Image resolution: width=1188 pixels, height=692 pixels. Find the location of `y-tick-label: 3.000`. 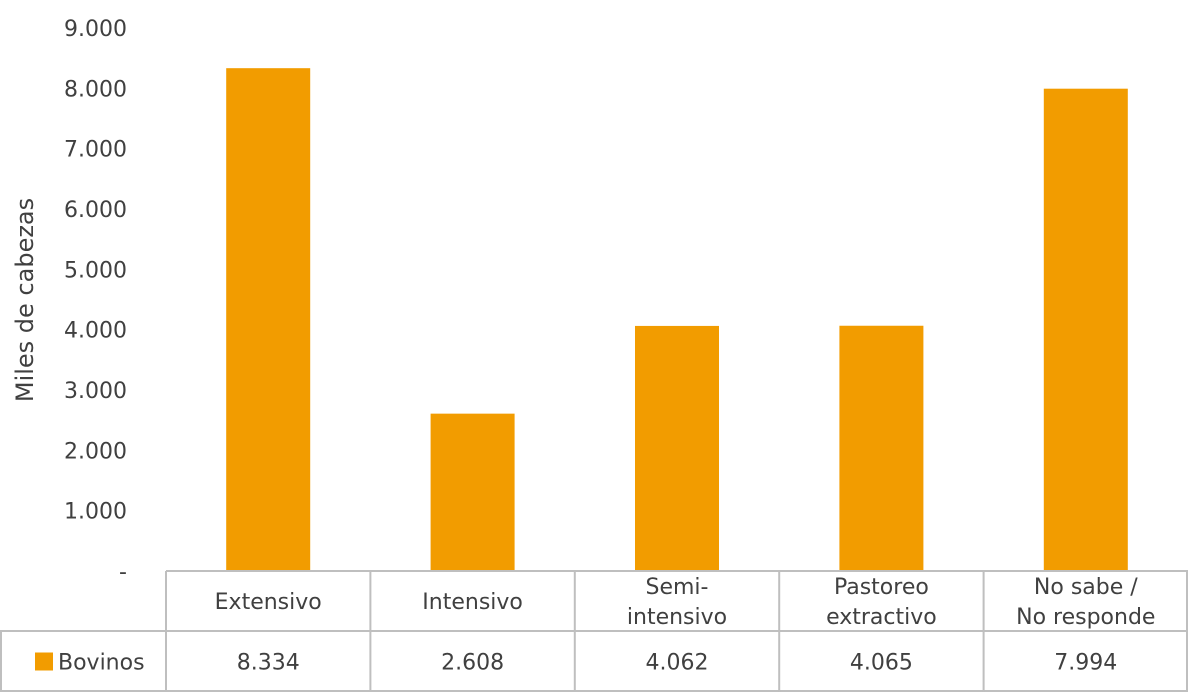

y-tick-label: 3.000 is located at coordinates (95, 391).